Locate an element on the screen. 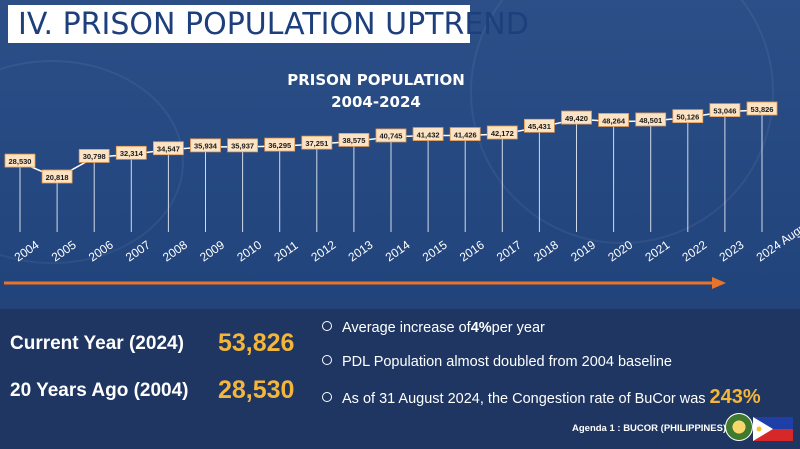 Image resolution: width=800 pixels, height=449 pixels. data-label-text: 35,937 is located at coordinates (242, 146).